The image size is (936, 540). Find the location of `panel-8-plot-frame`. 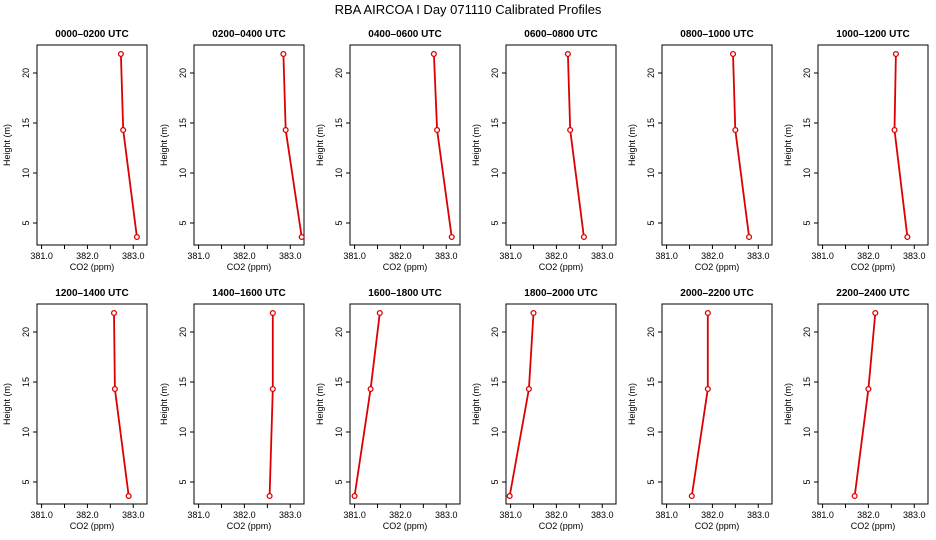

panel-8-plot-frame is located at coordinates (249, 404).